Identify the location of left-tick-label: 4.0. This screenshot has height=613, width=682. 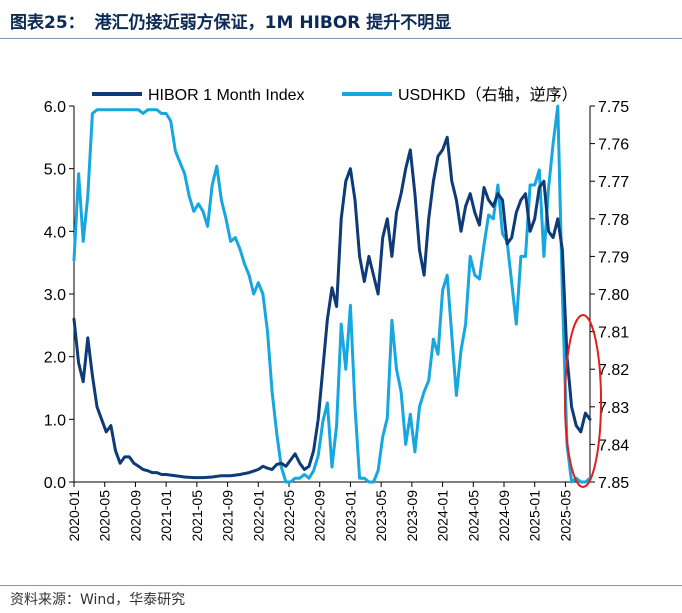
(55, 232).